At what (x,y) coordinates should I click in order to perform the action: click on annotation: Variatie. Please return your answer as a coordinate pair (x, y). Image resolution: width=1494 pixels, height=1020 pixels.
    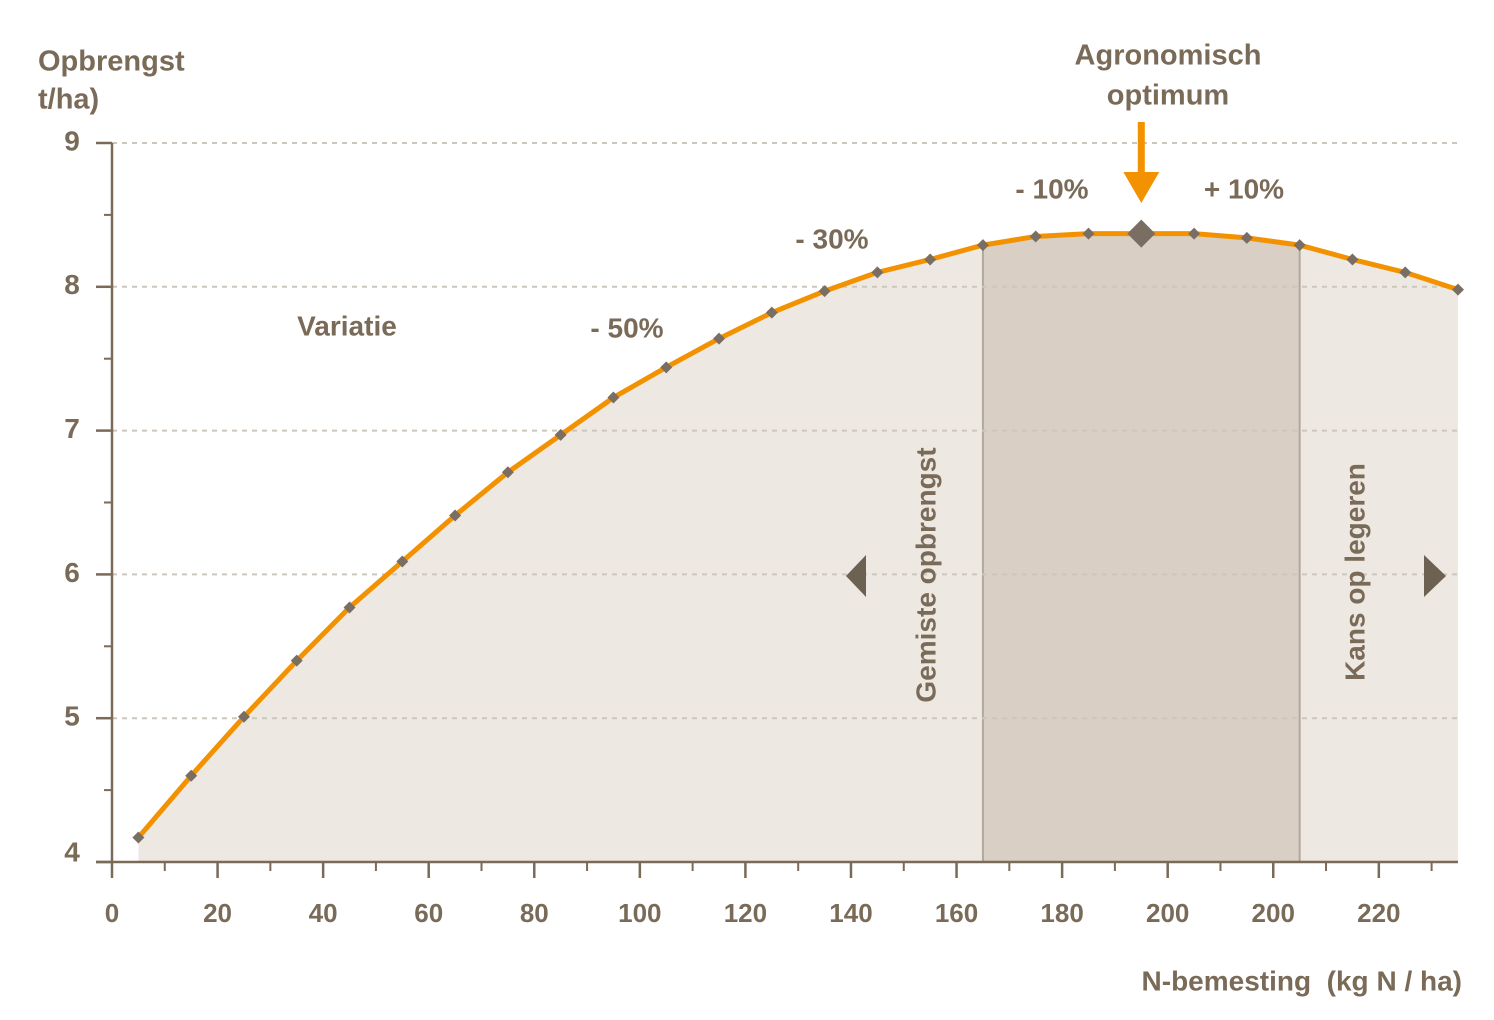
    Looking at the image, I should click on (347, 325).